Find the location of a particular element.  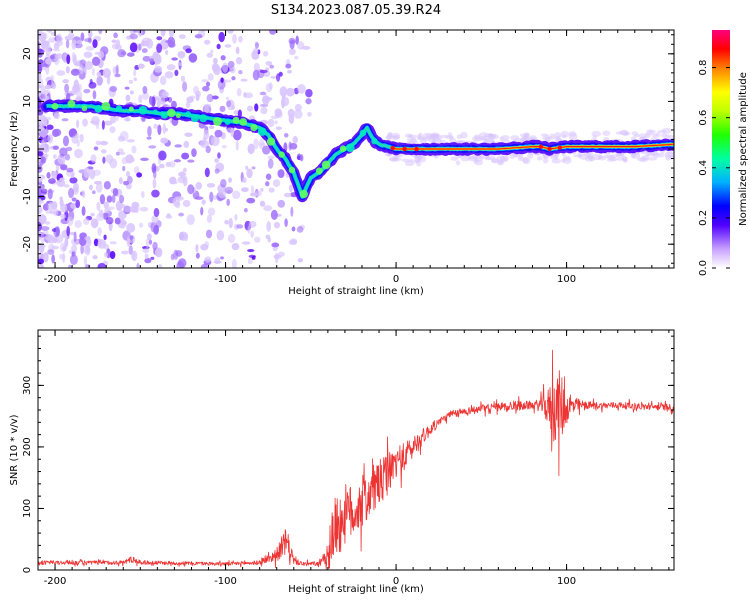

spectrogram-ylabel: Frequency (Hz) is located at coordinates (14, 149).